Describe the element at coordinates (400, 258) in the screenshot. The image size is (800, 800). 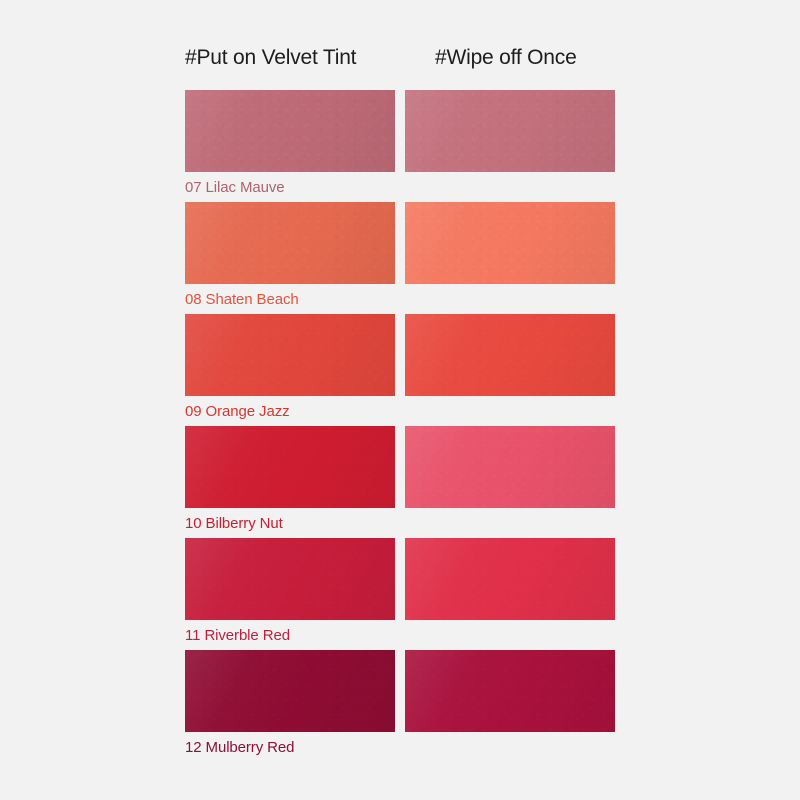
I see `swatch-row: 08 Shaten Beach` at that location.